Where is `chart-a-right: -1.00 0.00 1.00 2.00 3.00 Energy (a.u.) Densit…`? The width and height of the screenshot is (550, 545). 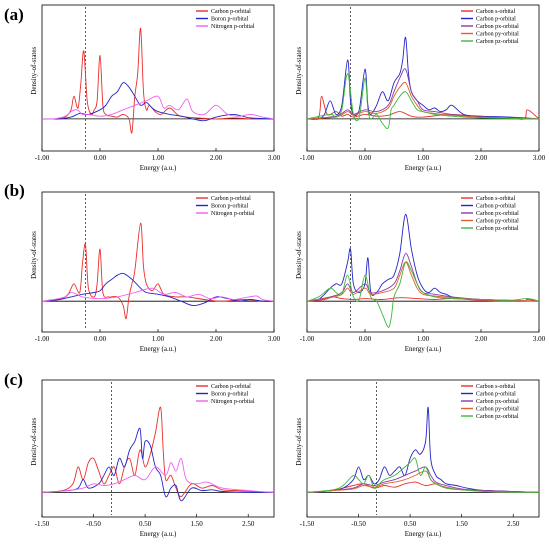
chart-a-right: -1.00 0.00 1.00 2.00 3.00 Energy (a.u.) Densit… is located at coordinates (420, 88).